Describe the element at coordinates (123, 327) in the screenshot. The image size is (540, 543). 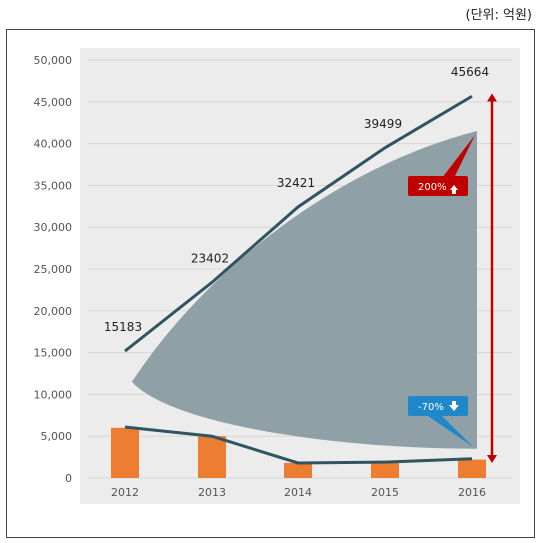
I see `data-label: 15183` at that location.